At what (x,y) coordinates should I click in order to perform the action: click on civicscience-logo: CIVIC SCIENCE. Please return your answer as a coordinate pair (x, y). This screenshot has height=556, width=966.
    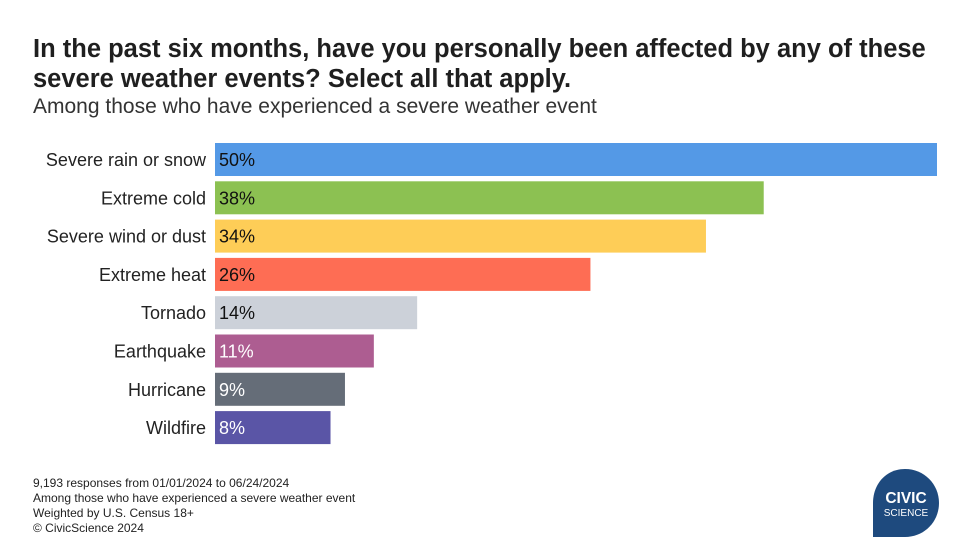
    Looking at the image, I should click on (906, 503).